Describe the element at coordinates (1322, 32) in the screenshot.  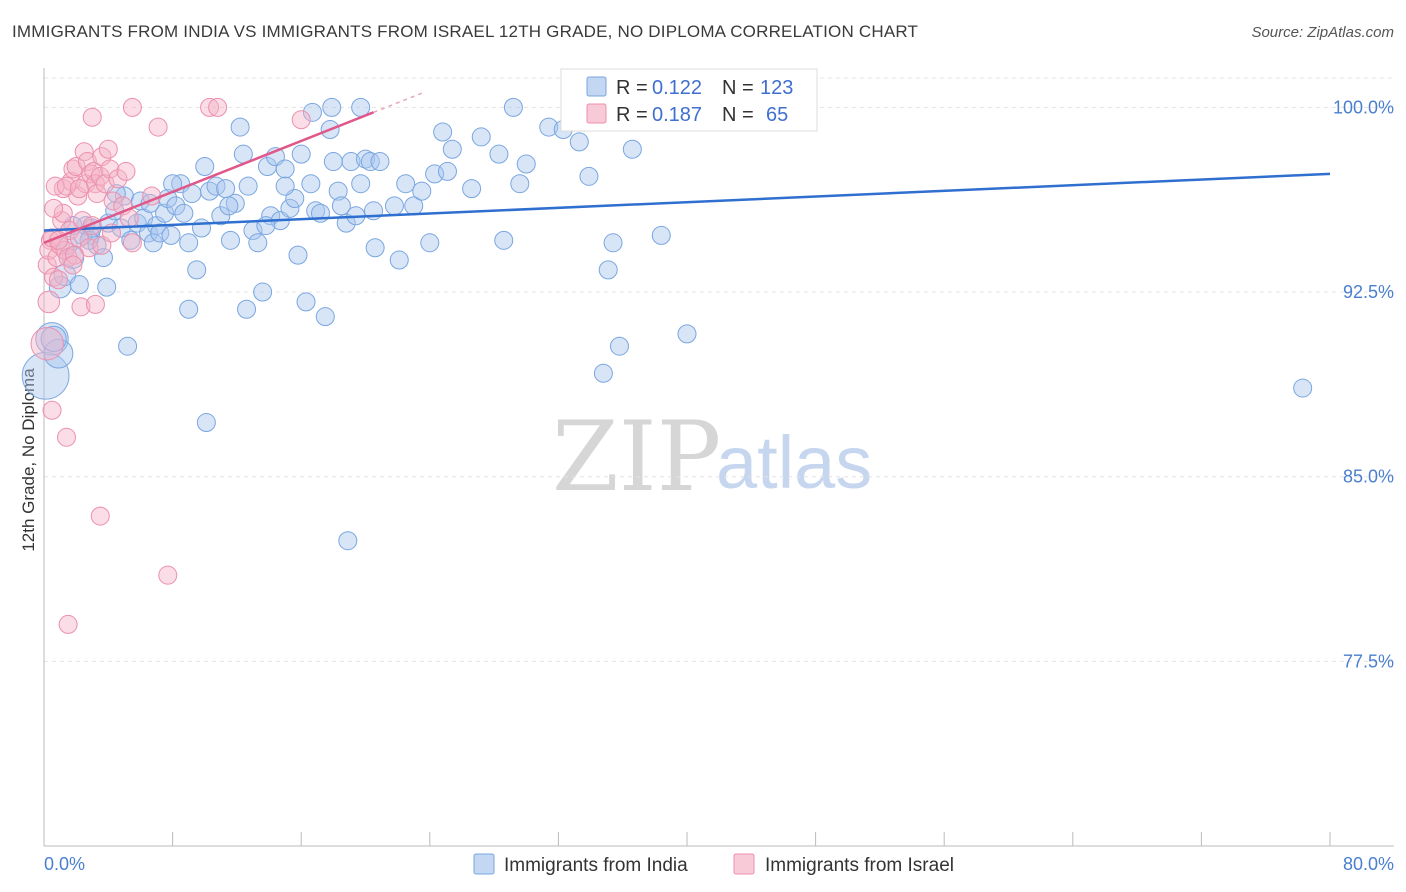
I see `chart-source: Source: ZipAtlas.com` at that location.